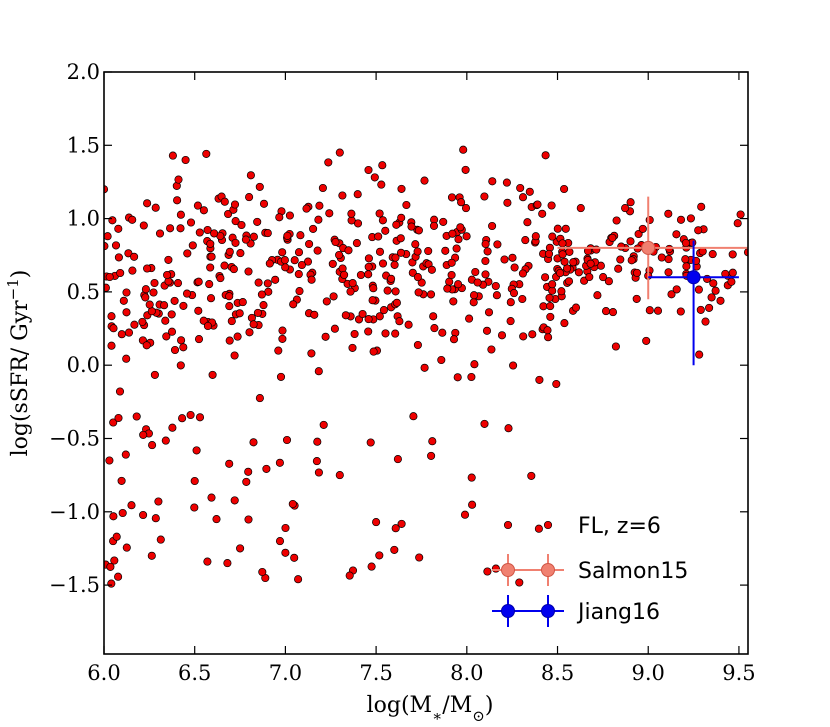  What do you see at coordinates (83, 72) in the screenshot?
I see `y-tick-label-0: 2.0` at bounding box center [83, 72].